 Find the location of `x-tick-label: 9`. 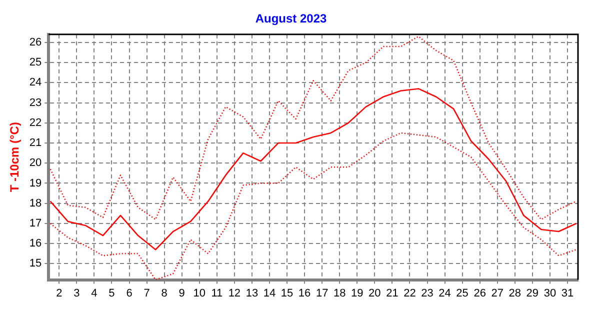

x-tick-label: 9 is located at coordinates (181, 293).